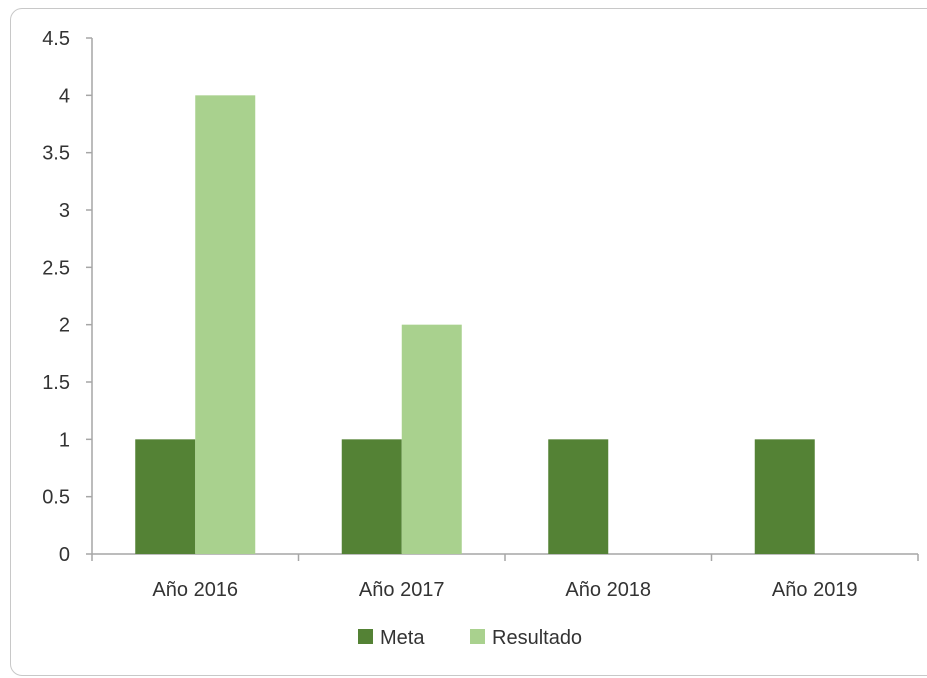 Image resolution: width=927 pixels, height=678 pixels. Describe the element at coordinates (56, 498) in the screenshot. I see `y-tick-label: 0.5` at that location.